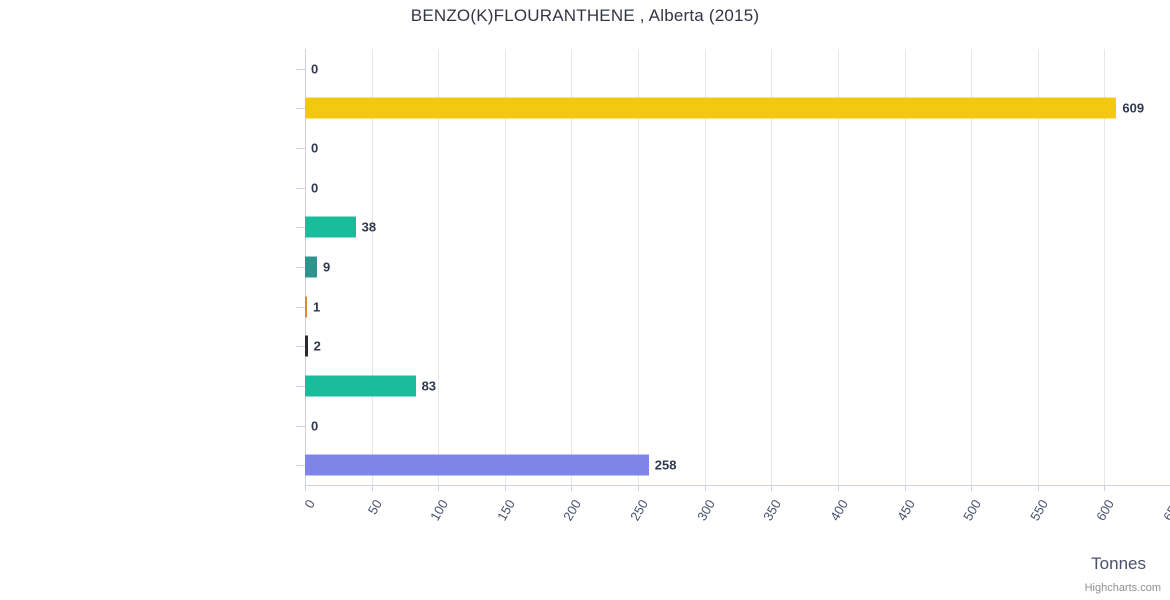  Describe the element at coordinates (772, 510) in the screenshot. I see `x-axis-tick-label: 350` at that location.